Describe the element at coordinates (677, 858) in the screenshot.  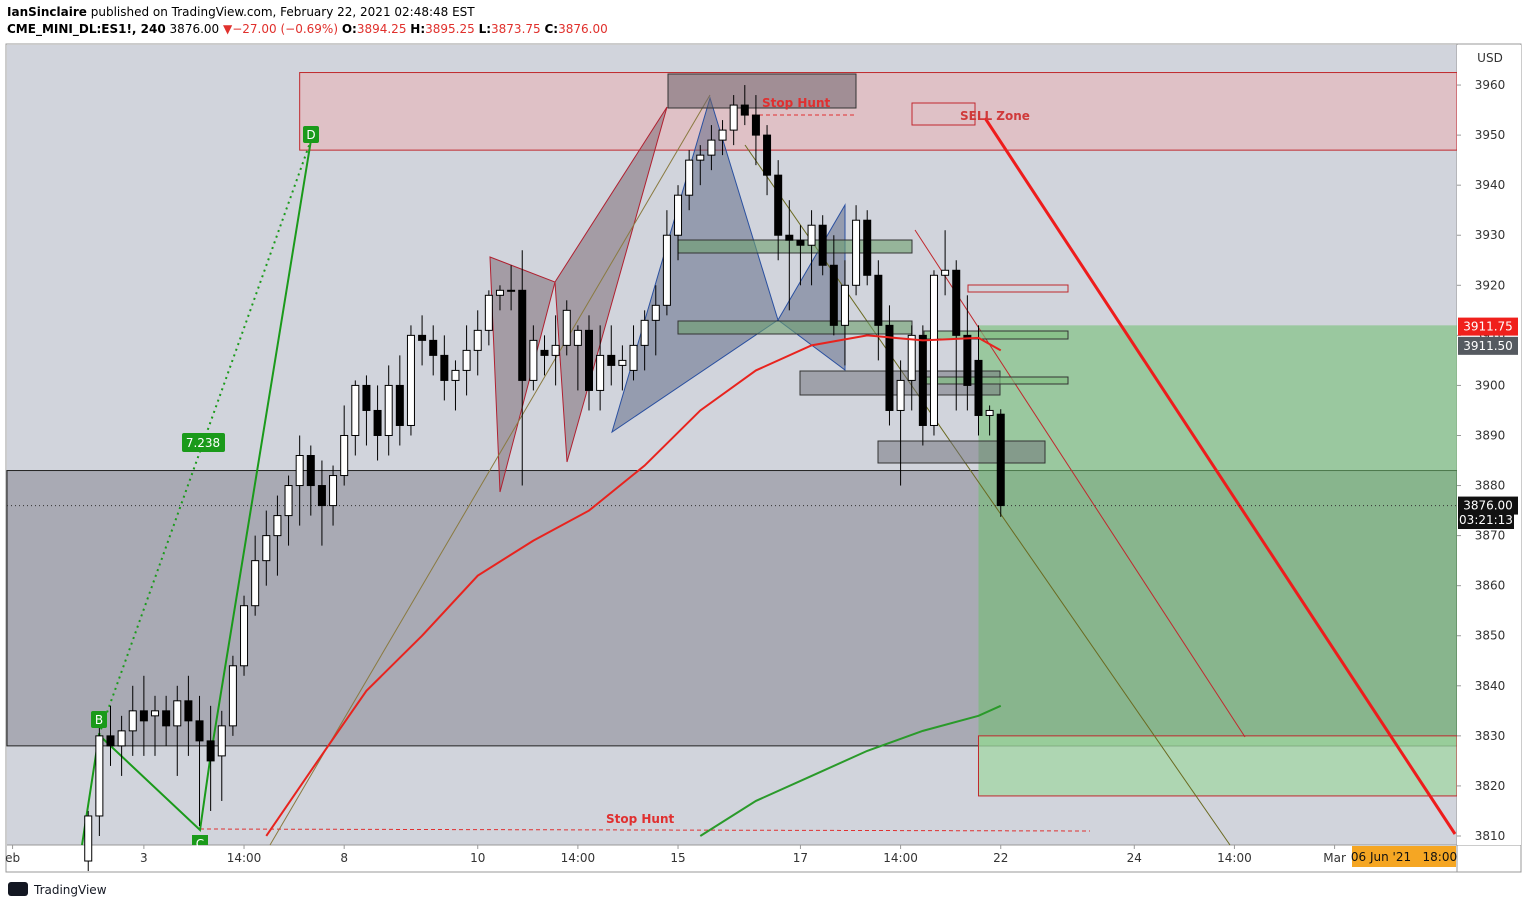
I see `x-tick-label: 15` at that location.